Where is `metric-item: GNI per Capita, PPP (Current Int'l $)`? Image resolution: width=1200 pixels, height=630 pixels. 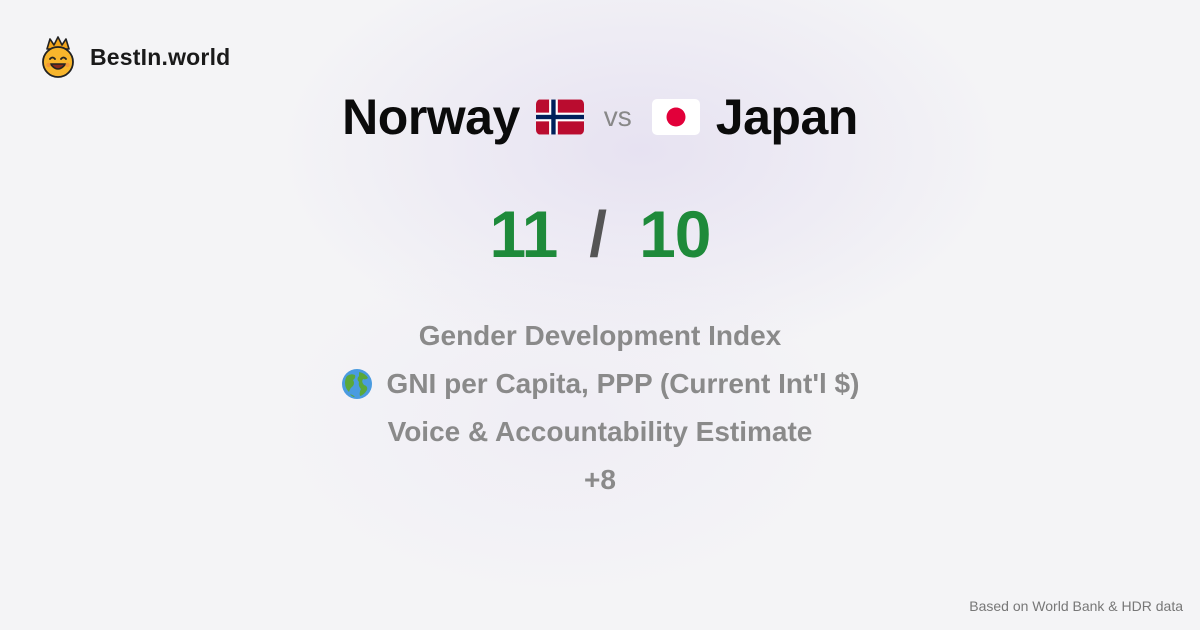 metric-item: GNI per Capita, PPP (Current Int'l $) is located at coordinates (600, 384).